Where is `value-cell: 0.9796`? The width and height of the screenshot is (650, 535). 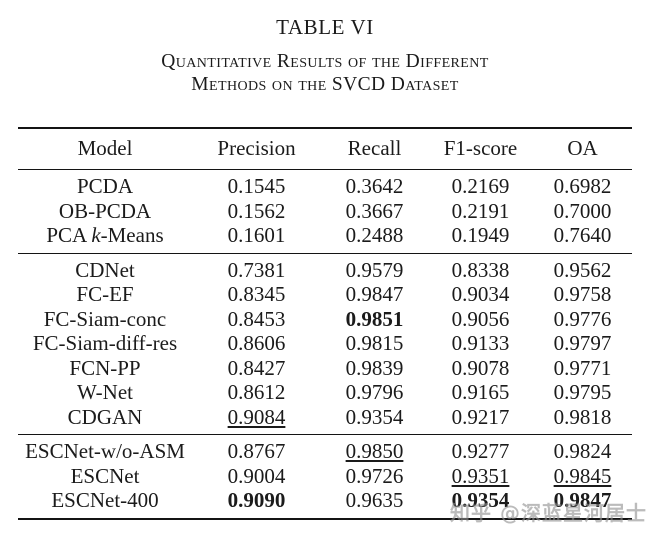
value-cell: 0.9796 is located at coordinates (374, 392).